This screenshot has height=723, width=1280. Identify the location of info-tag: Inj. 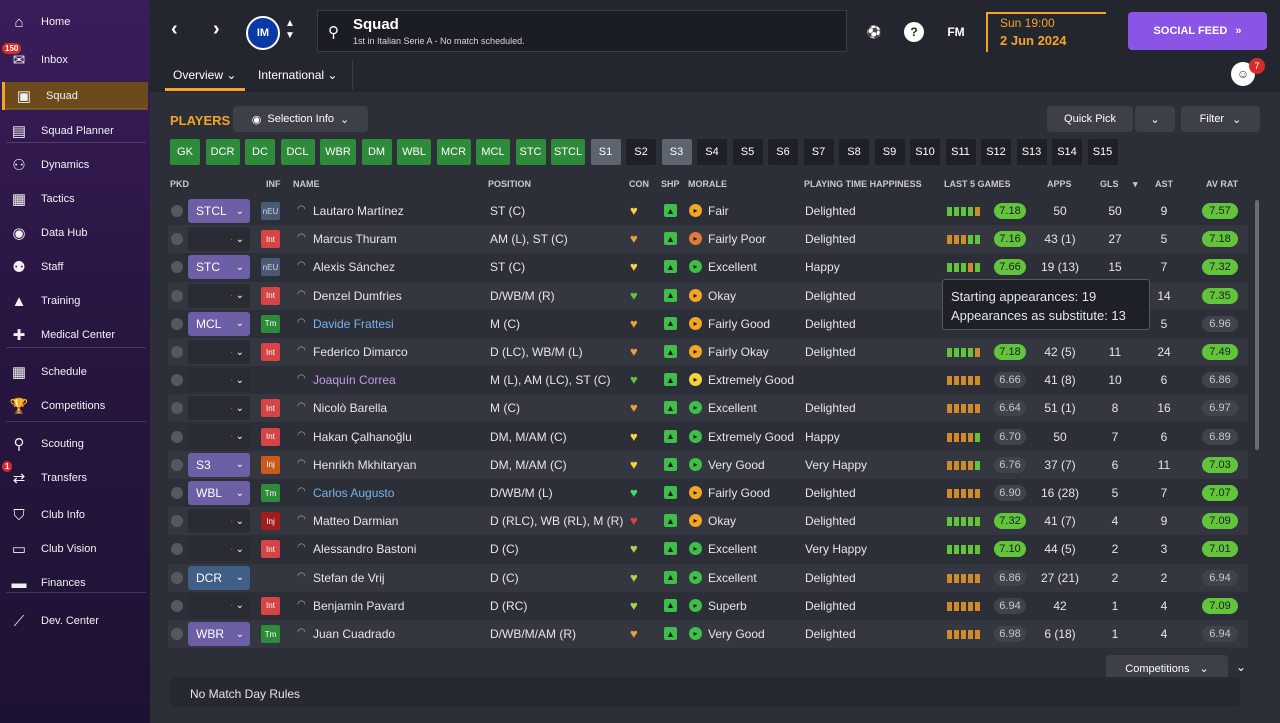
(270, 521).